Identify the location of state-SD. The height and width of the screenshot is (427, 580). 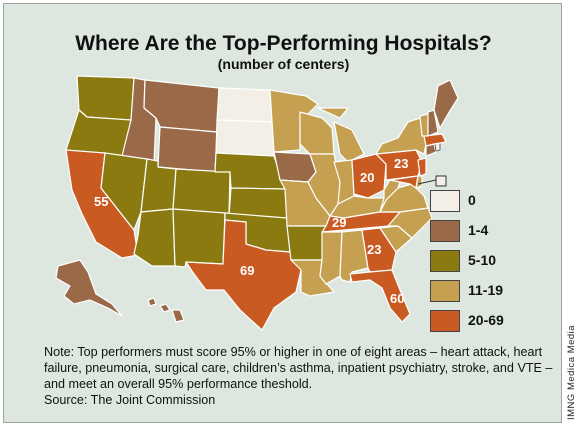
(245, 138).